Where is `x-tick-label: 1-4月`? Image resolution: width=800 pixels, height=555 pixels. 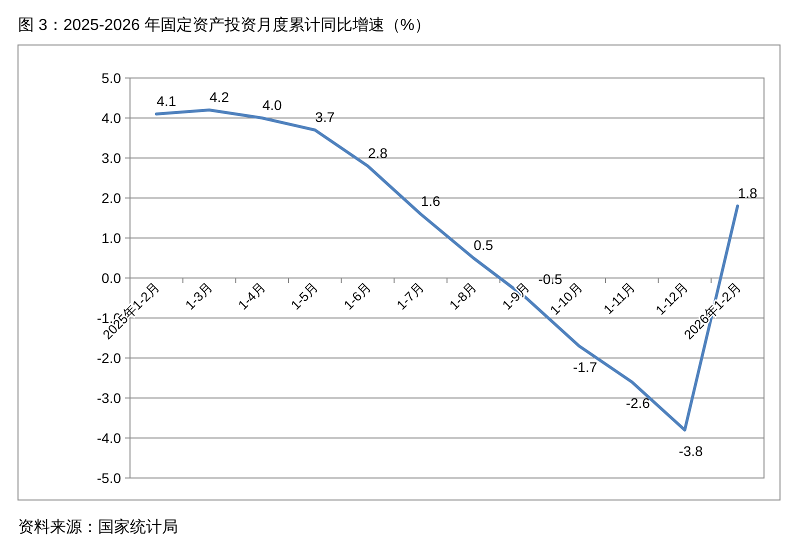
x-tick-label: 1-4月 is located at coordinates (251, 296).